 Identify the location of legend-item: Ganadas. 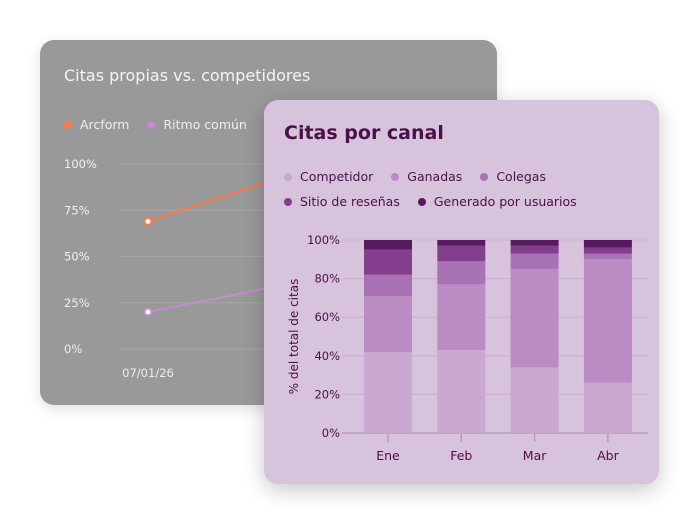
(426, 176).